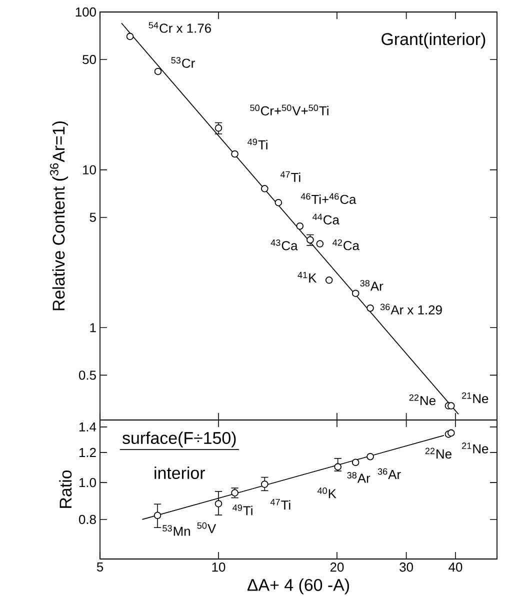 The height and width of the screenshot is (612, 506). I want to click on annotation: $^{41}$K, so click(307, 277).